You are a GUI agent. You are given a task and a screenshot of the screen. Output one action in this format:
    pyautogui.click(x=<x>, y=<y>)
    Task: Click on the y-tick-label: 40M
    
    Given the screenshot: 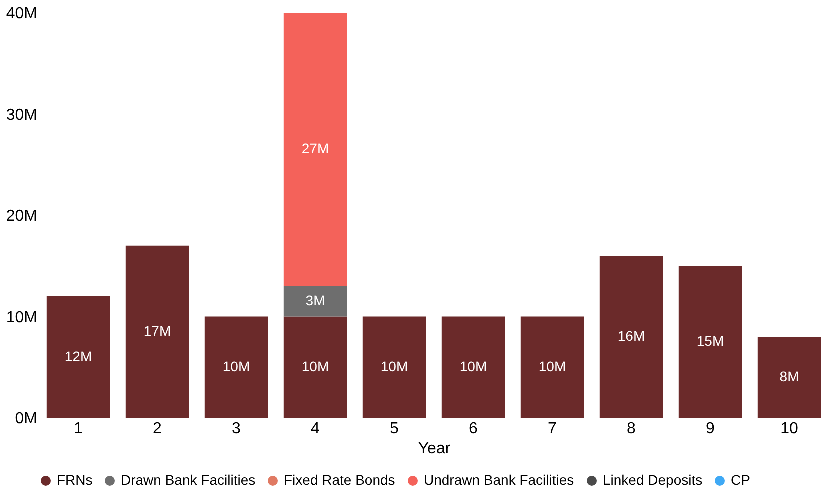 What is the action you would take?
    pyautogui.click(x=22, y=14)
    